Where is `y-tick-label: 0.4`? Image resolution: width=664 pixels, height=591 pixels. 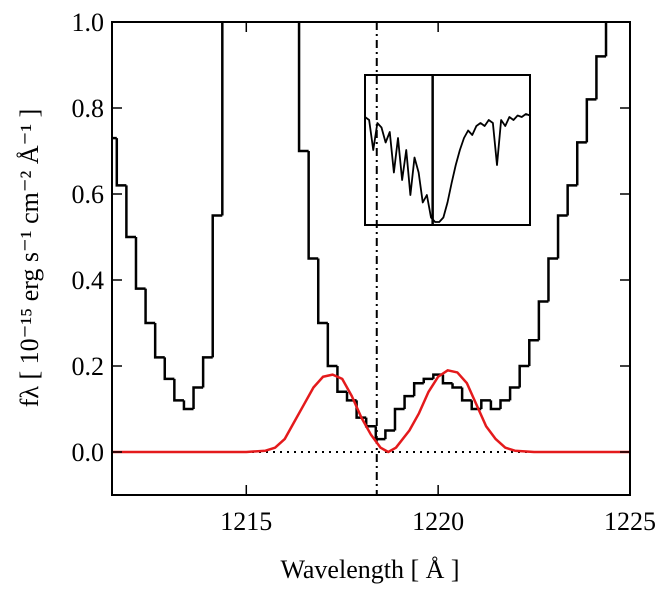 y-tick-label: 0.4 is located at coordinates (88, 280).